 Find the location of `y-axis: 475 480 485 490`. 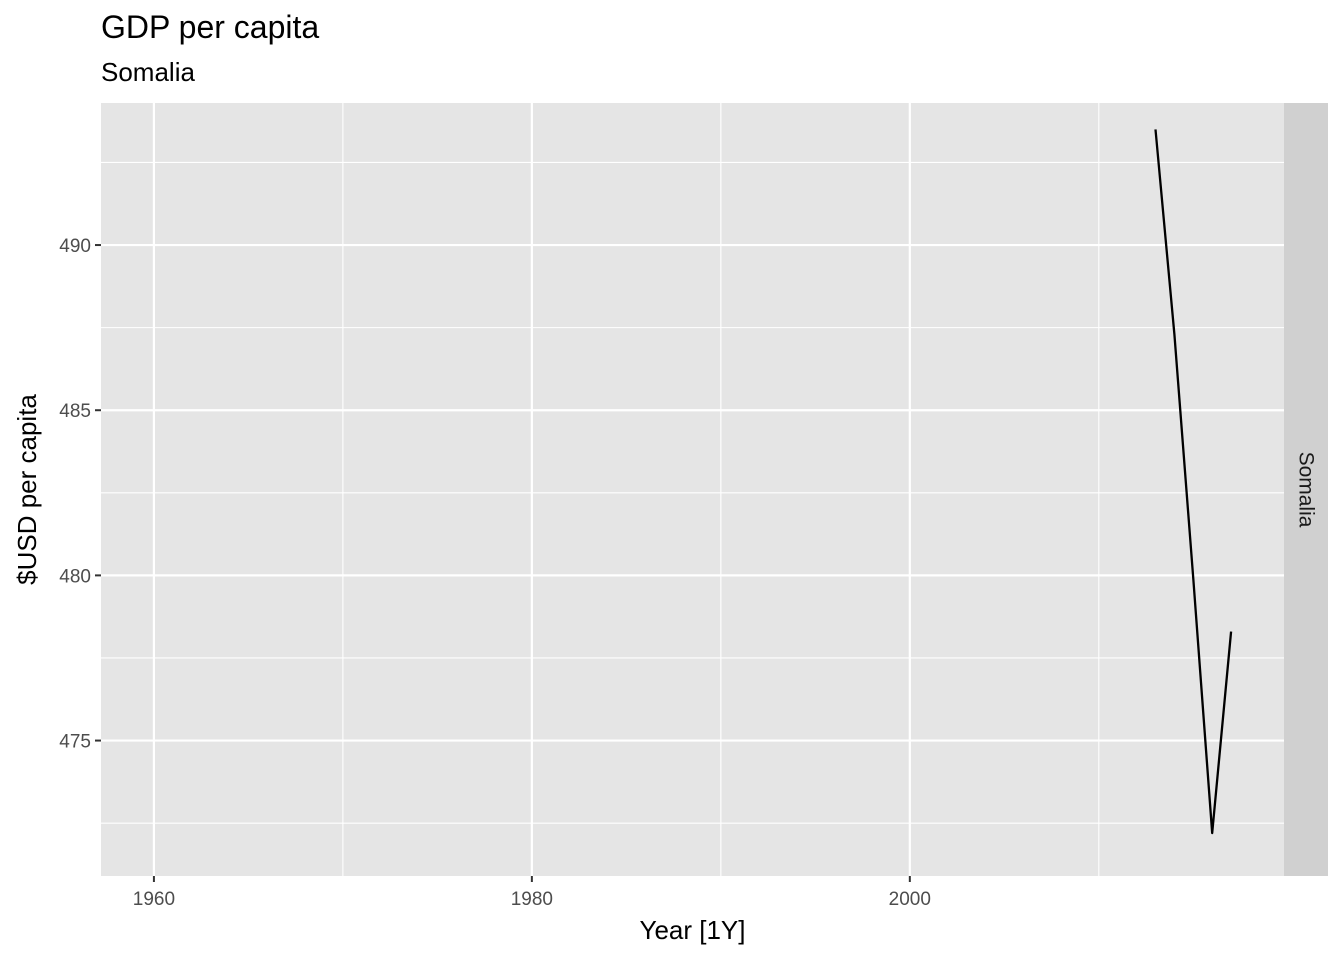

y-axis: 475 480 485 490 is located at coordinates (80, 494).